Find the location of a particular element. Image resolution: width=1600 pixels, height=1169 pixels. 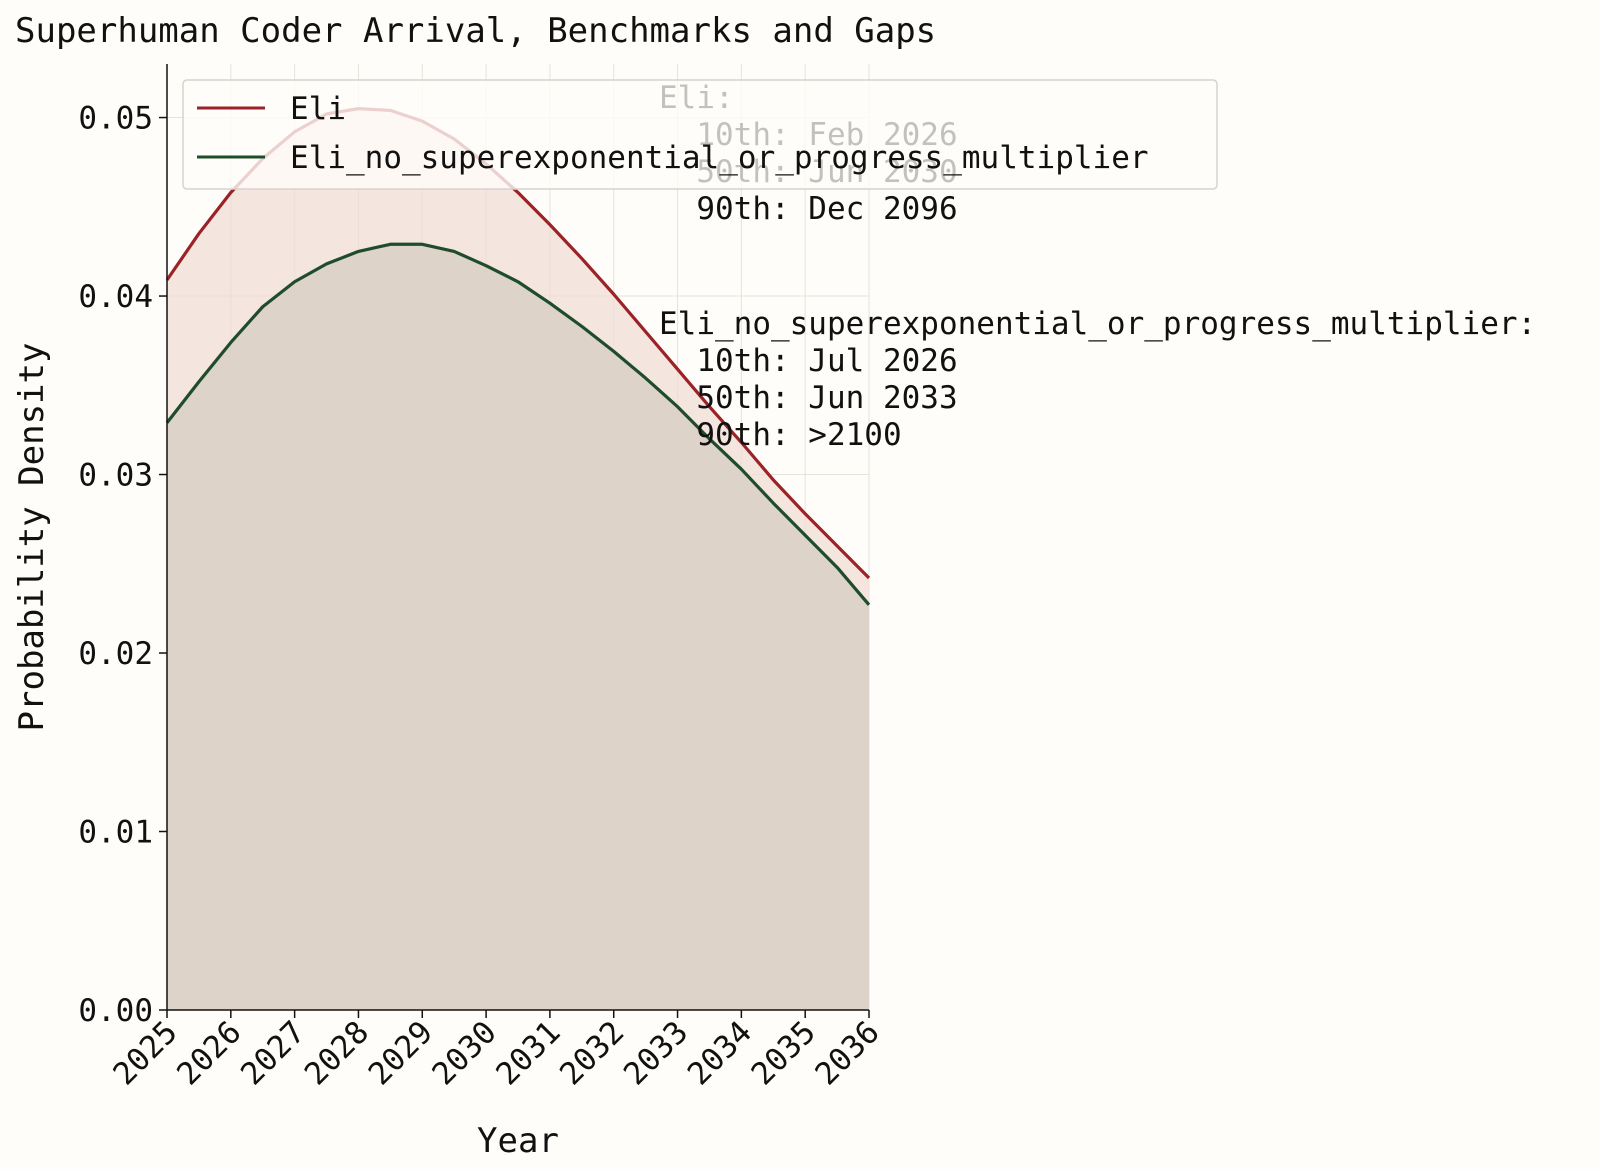

x-tick-label: 2031 is located at coordinates (528, 1053).